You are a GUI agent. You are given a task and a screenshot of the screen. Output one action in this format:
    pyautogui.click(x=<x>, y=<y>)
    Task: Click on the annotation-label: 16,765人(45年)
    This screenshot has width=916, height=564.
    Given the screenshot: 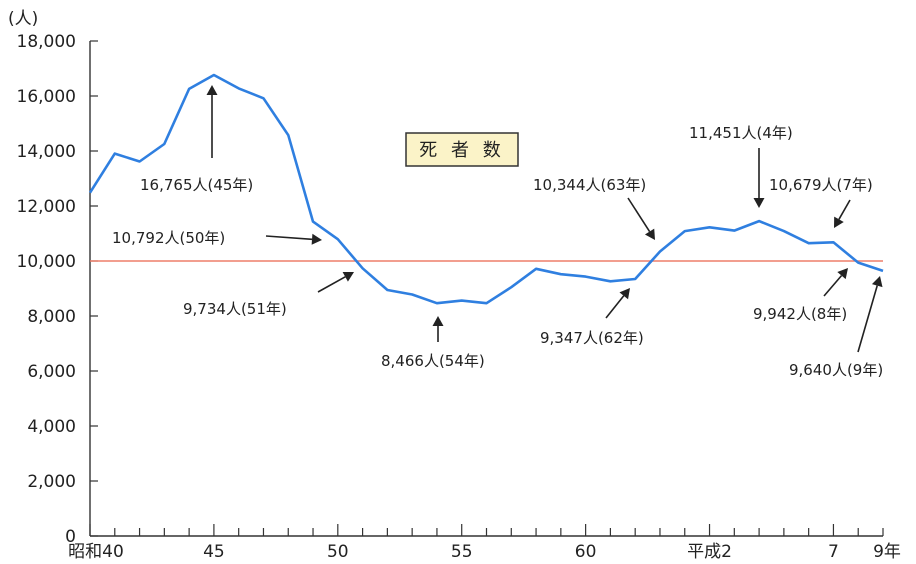 What is the action you would take?
    pyautogui.click(x=196, y=185)
    